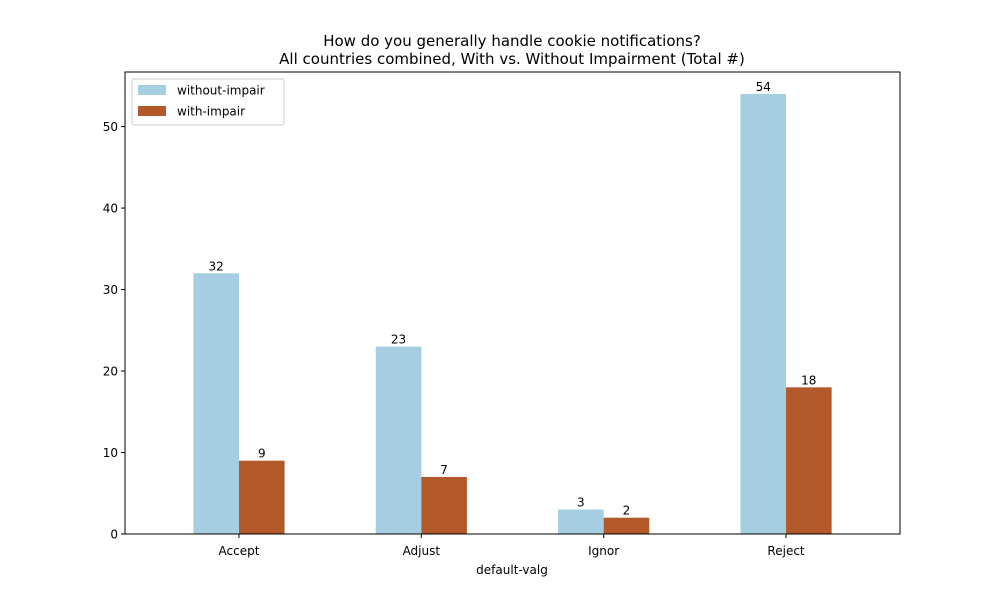 This screenshot has height=600, width=1000. Describe the element at coordinates (114, 535) in the screenshot. I see `y-tick-label: 0` at that location.